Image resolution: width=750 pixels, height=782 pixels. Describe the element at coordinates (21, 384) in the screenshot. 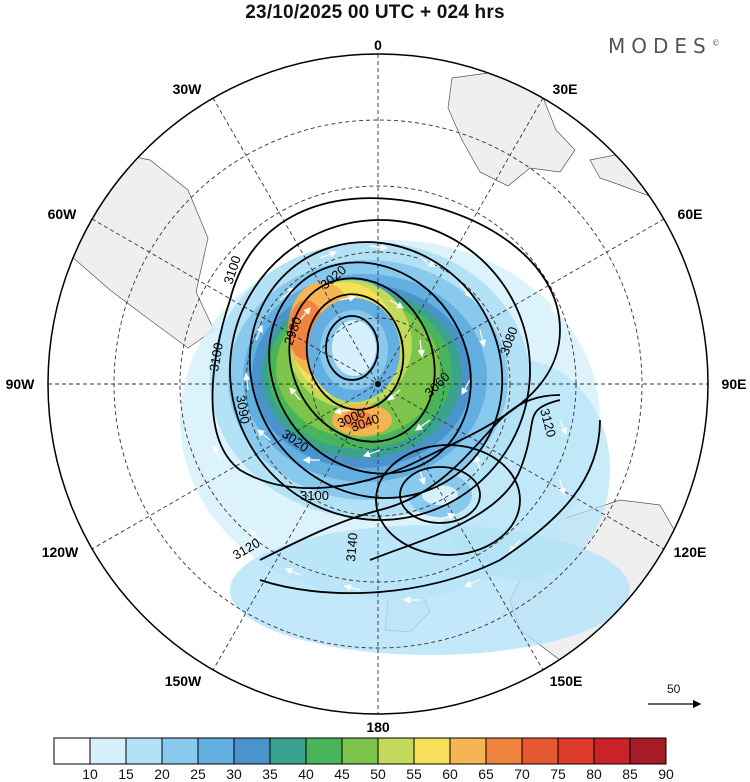

I see `longitude-label-90w: 90W` at that location.